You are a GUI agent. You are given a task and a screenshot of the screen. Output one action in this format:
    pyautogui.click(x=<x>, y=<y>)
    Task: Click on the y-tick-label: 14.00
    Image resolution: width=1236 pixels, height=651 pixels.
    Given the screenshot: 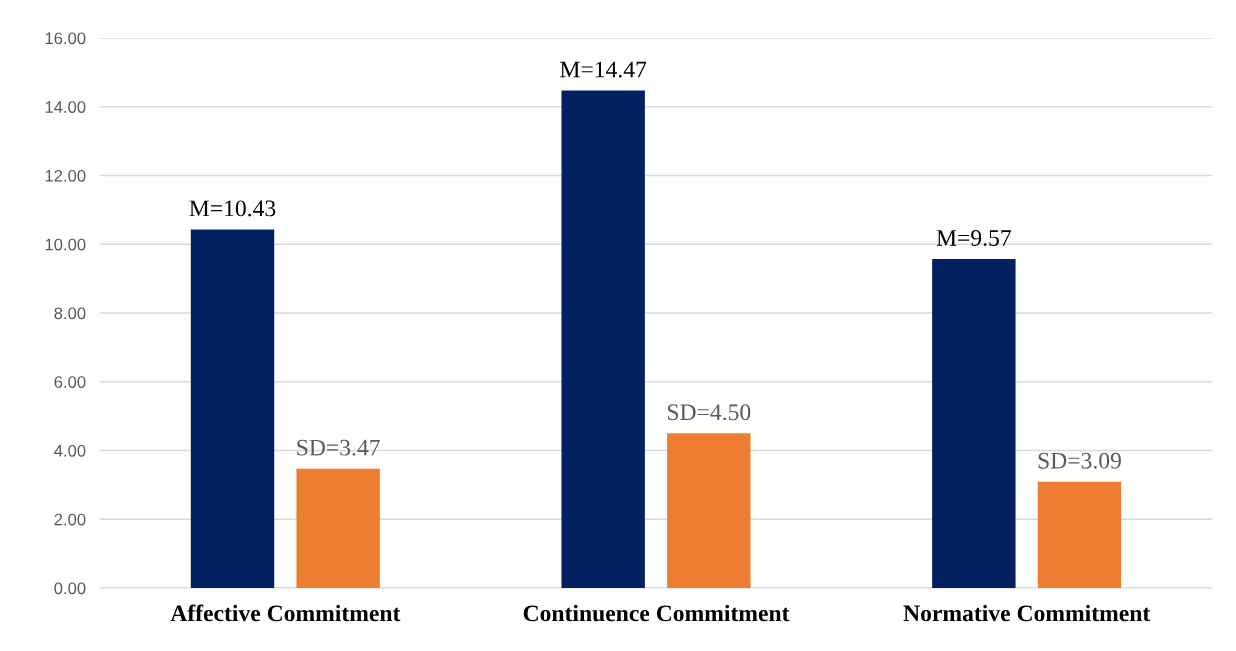 What is the action you would take?
    pyautogui.click(x=65, y=107)
    